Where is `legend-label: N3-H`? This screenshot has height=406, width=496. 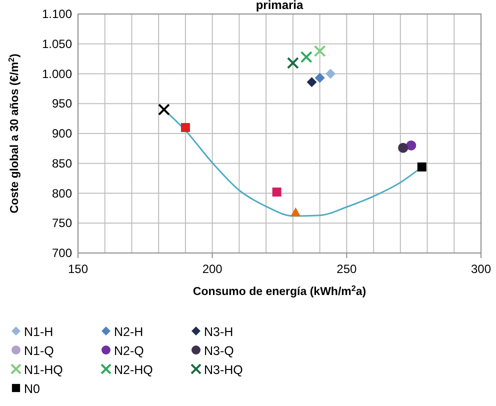 legend-label: N3-H is located at coordinates (219, 332).